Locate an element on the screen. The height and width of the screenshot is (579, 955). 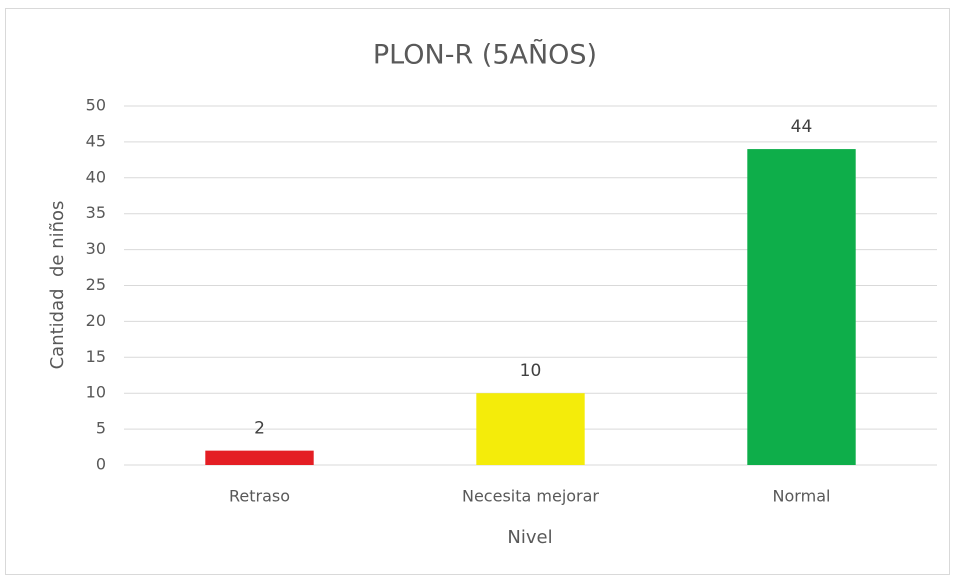
y-tick-label: 30 is located at coordinates (96, 248).